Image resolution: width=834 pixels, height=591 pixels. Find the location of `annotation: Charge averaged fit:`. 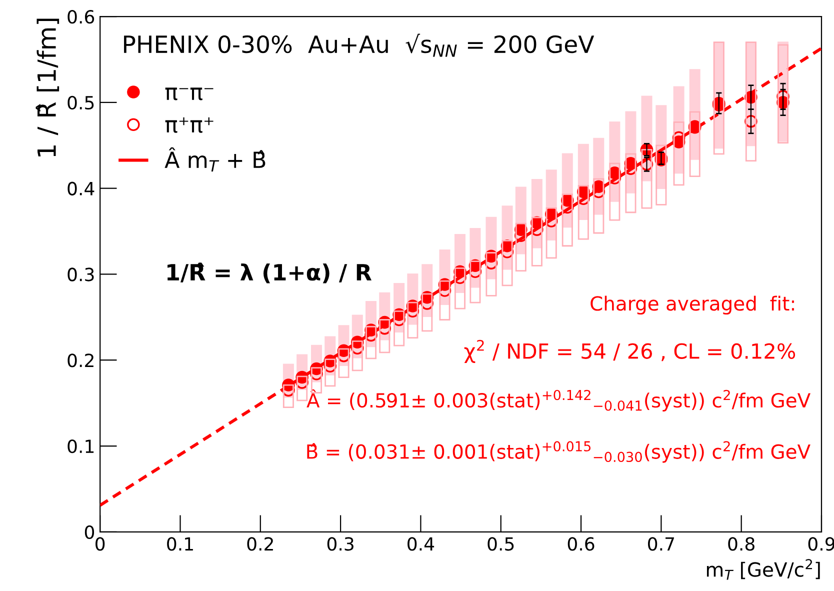

annotation: Charge averaged fit: is located at coordinates (692, 305).